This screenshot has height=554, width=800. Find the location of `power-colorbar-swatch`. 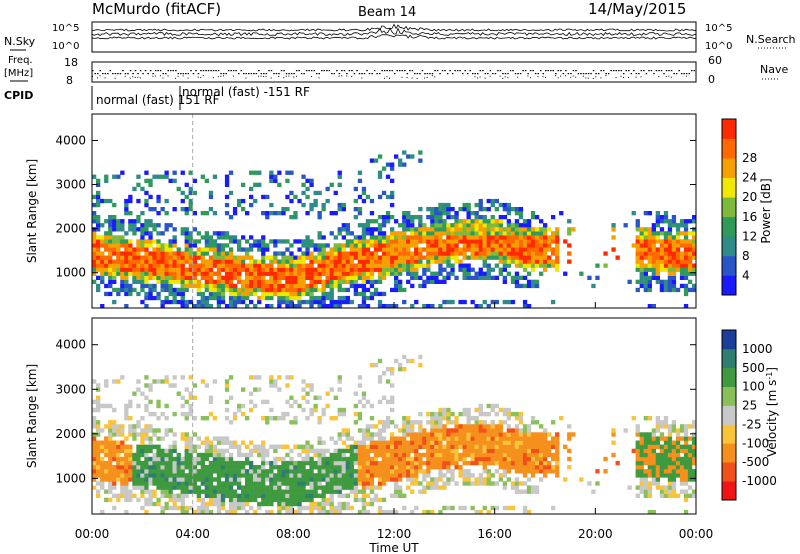

power-colorbar-swatch is located at coordinates (729, 207).